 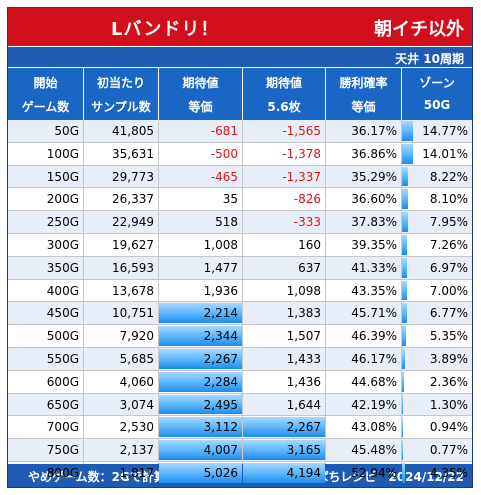 I want to click on cell-ev_56: 1,436, so click(x=284, y=381).